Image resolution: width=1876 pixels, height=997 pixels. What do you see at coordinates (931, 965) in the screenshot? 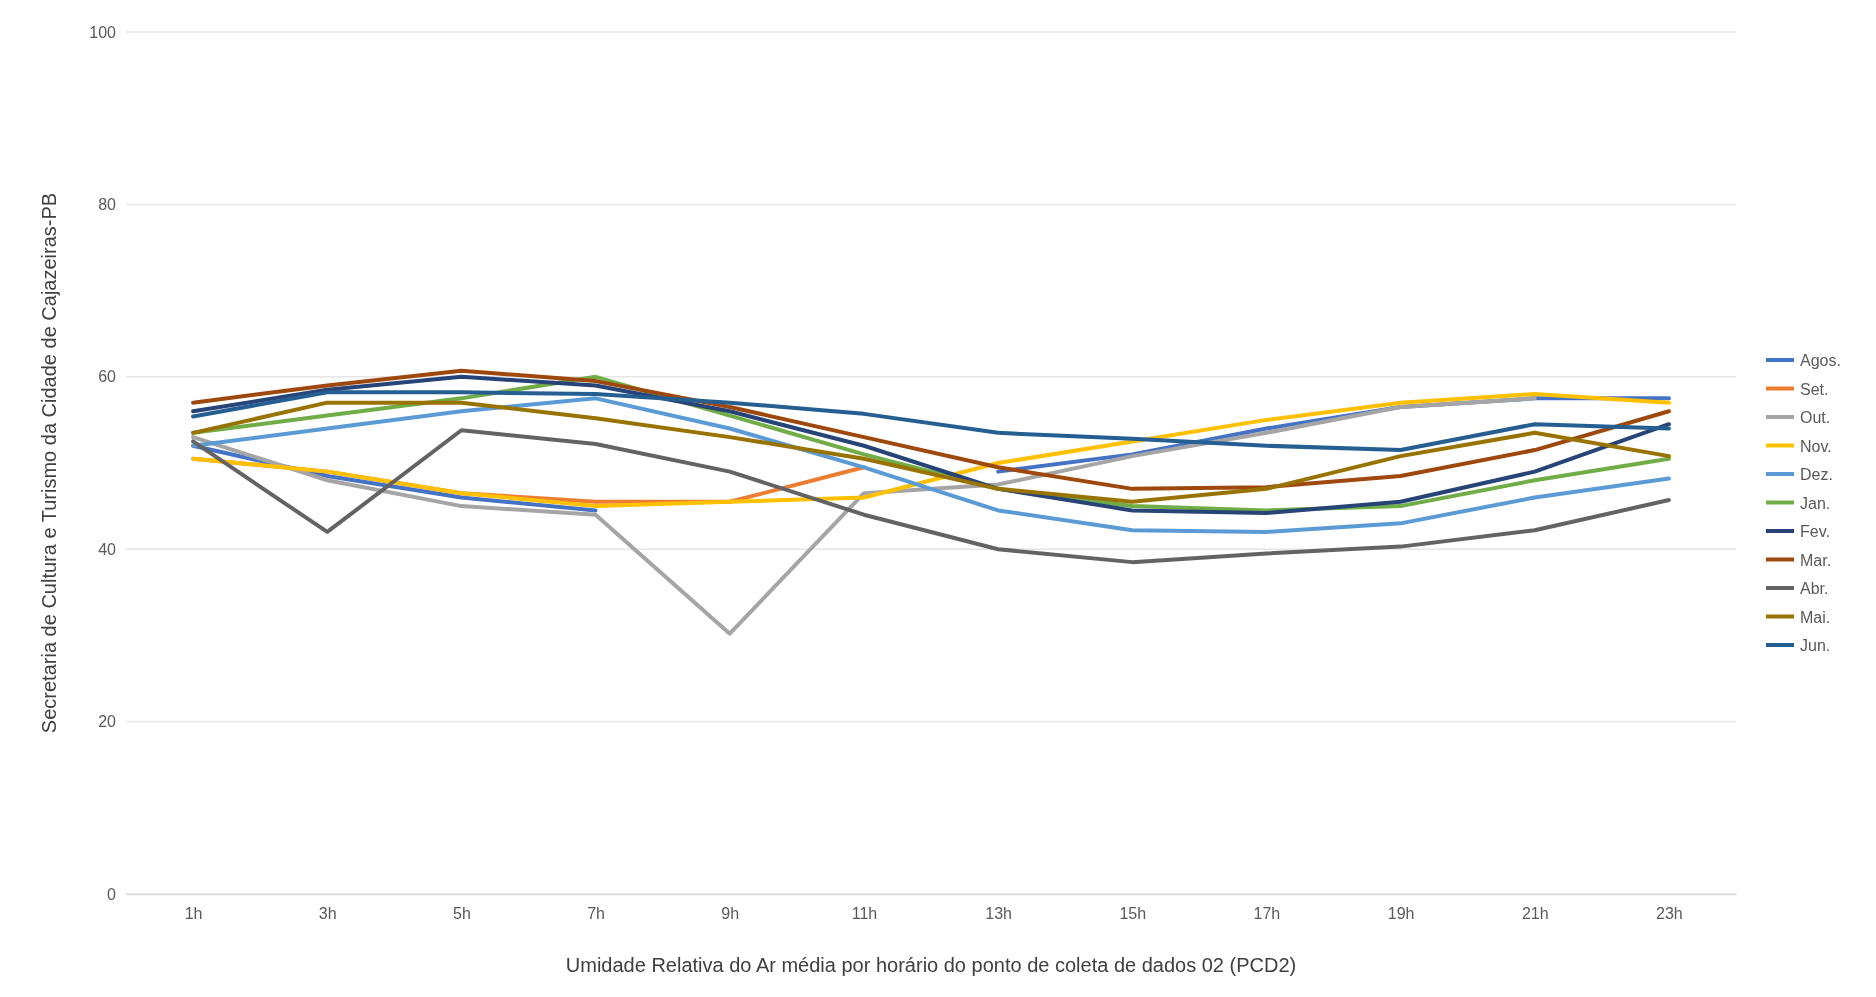
I see `x-axis-title: Umidade Relativa do Ar média por horário do ponto de coleta de dados 02 (PCD2)` at bounding box center [931, 965].